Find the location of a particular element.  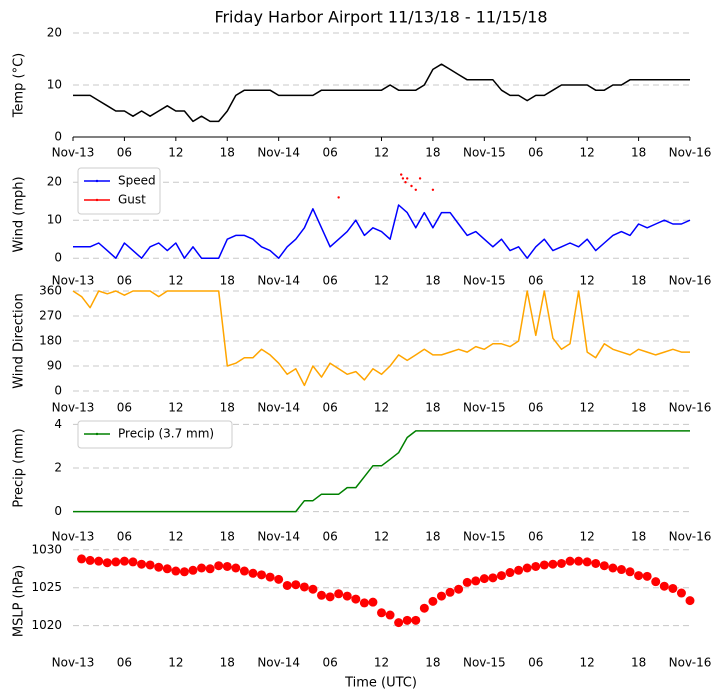

y-axis-label: Wind Direction is located at coordinates (19, 341).